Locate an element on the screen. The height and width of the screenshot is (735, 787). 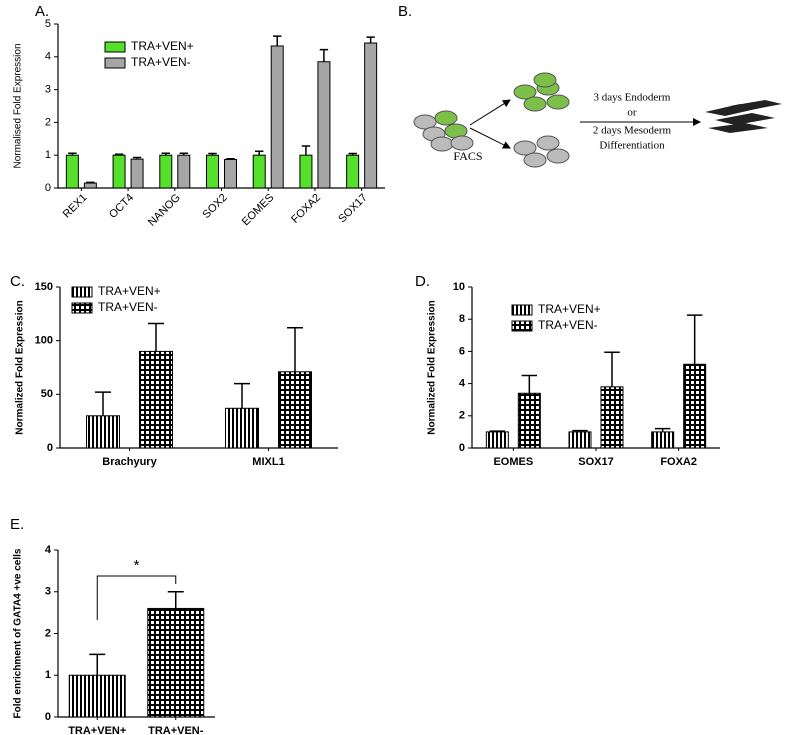
y-tick-label: 3 is located at coordinates (48, 592).